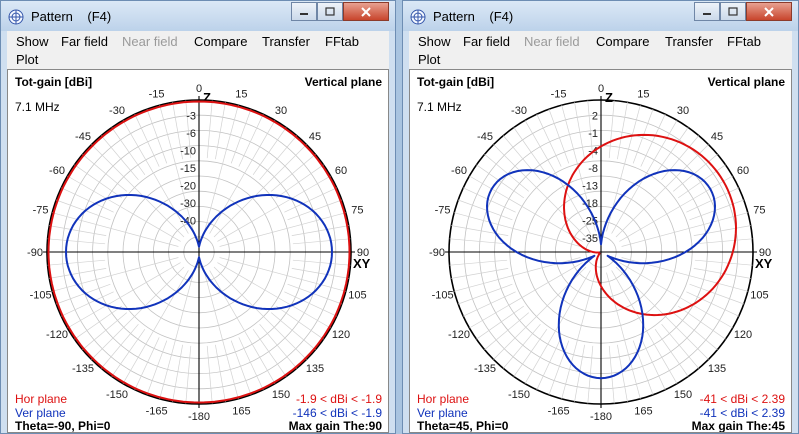 The image size is (799, 434). Describe the element at coordinates (609, 97) in the screenshot. I see `z-axis-label: Z` at that location.